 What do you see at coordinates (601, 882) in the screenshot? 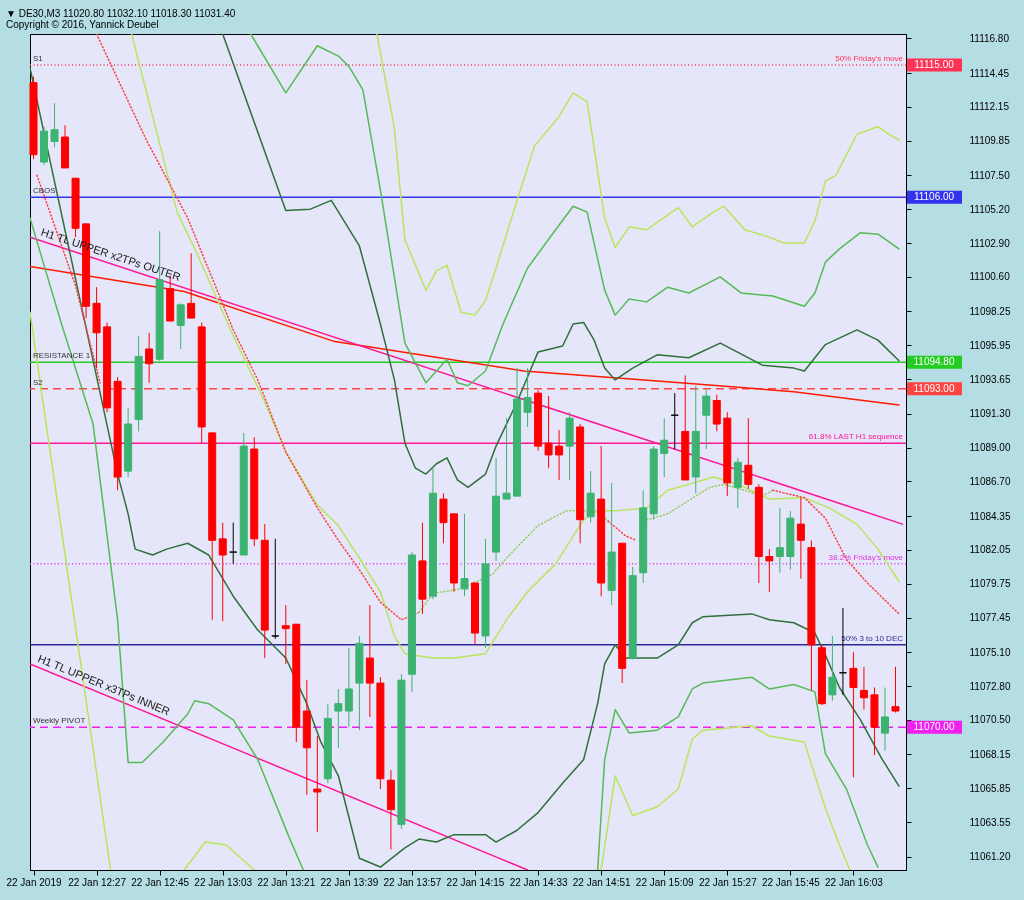
I see `x-tick-label: 22 Jan 14:51` at bounding box center [601, 882].